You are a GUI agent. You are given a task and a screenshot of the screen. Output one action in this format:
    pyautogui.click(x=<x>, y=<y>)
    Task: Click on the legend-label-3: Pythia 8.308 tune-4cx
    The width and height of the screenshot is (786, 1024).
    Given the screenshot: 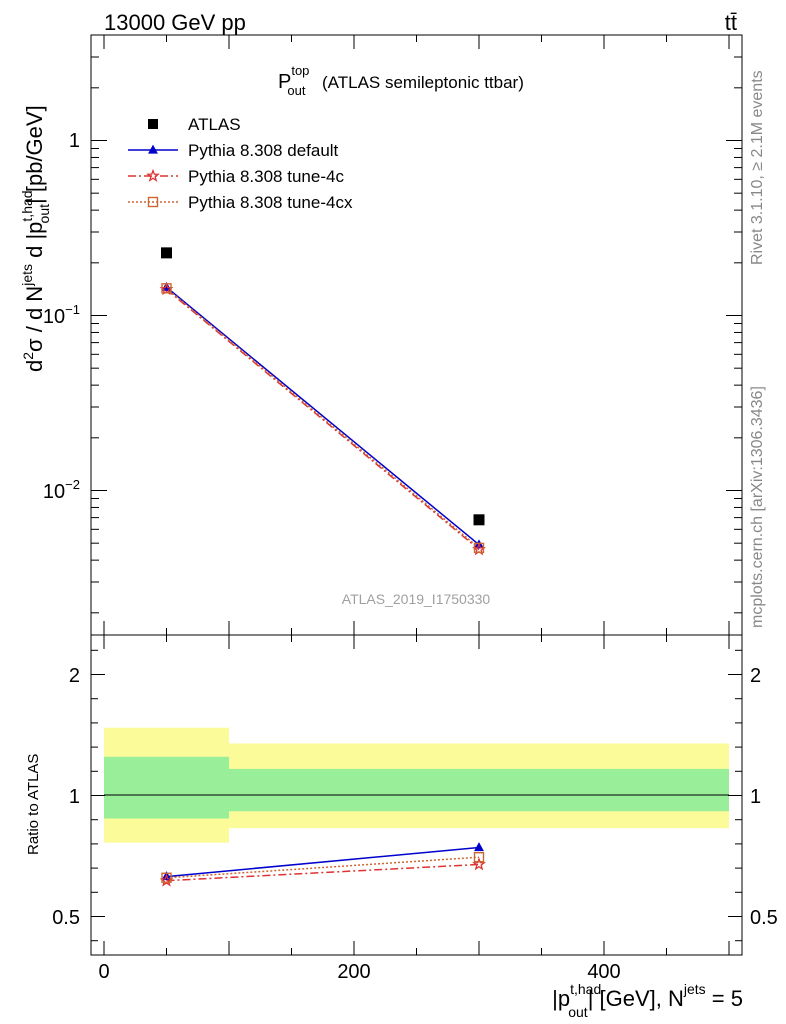 What is the action you would take?
    pyautogui.click(x=270, y=202)
    